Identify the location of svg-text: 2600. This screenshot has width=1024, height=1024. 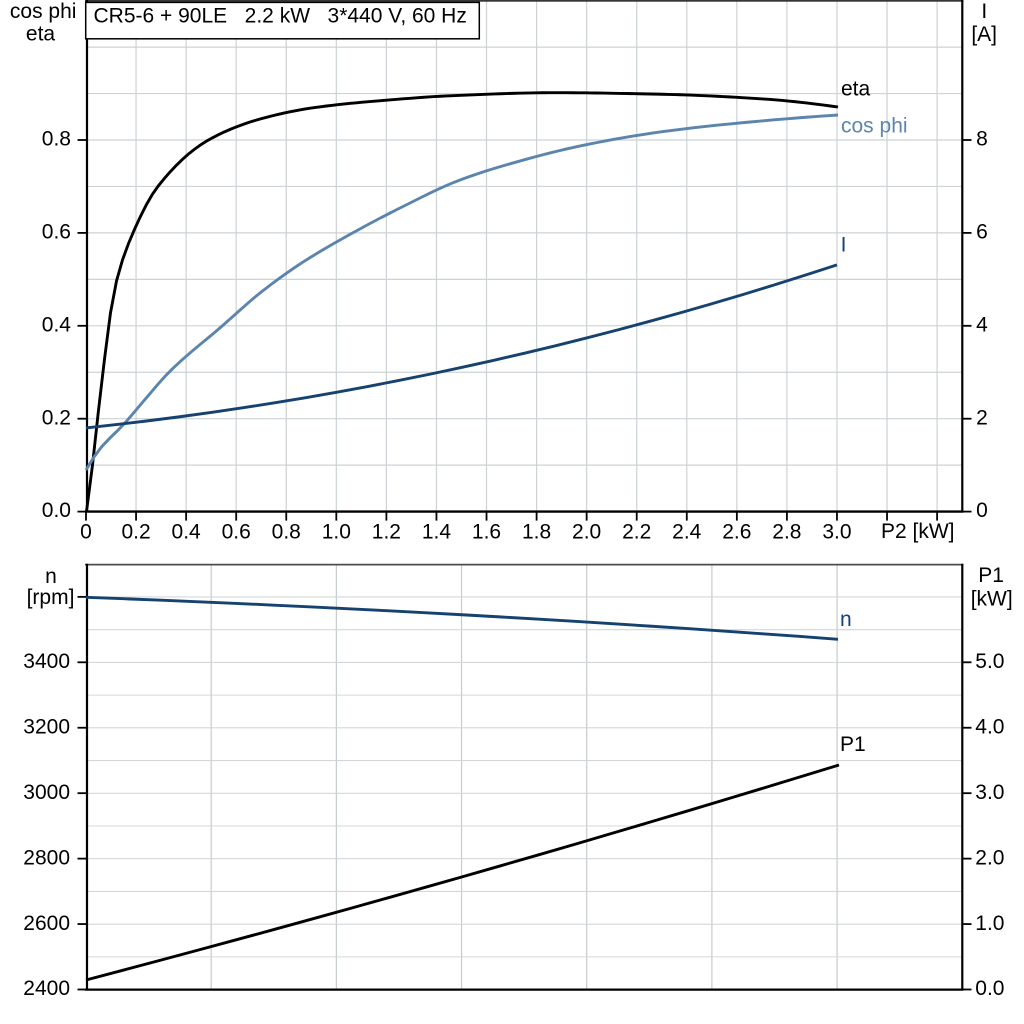
(46, 923).